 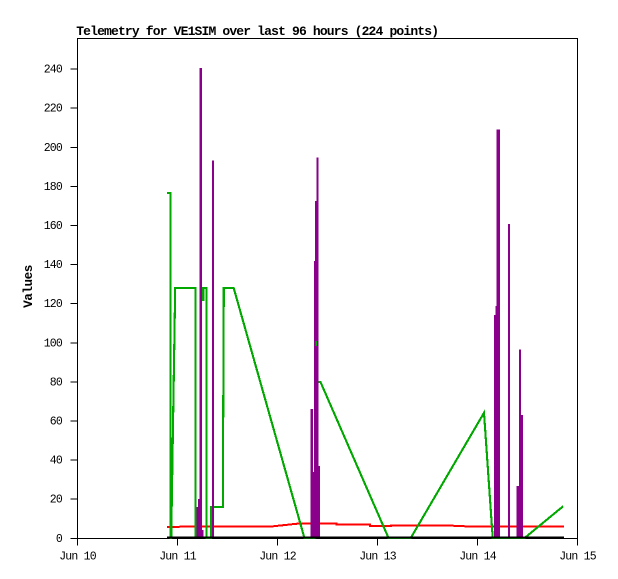 What do you see at coordinates (378, 557) in the screenshot?
I see `svg-text: Jun 13` at bounding box center [378, 557].